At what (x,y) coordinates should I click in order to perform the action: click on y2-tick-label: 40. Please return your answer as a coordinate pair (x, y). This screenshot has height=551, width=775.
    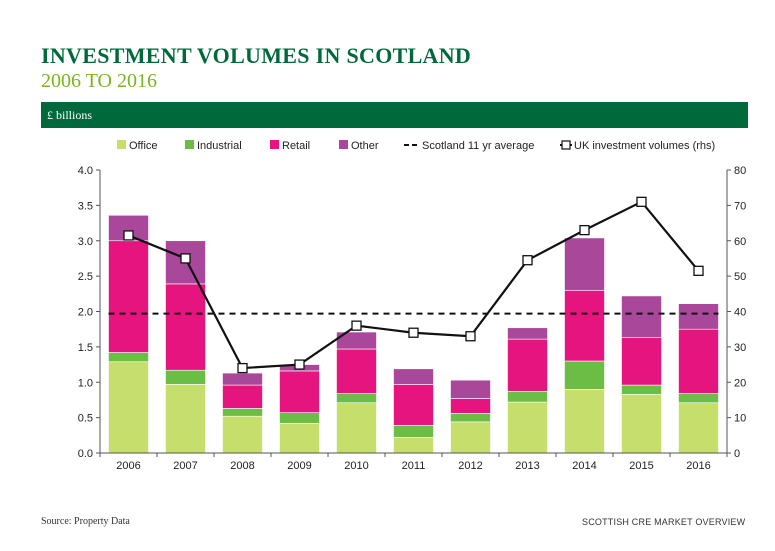
    Looking at the image, I should click on (740, 313).